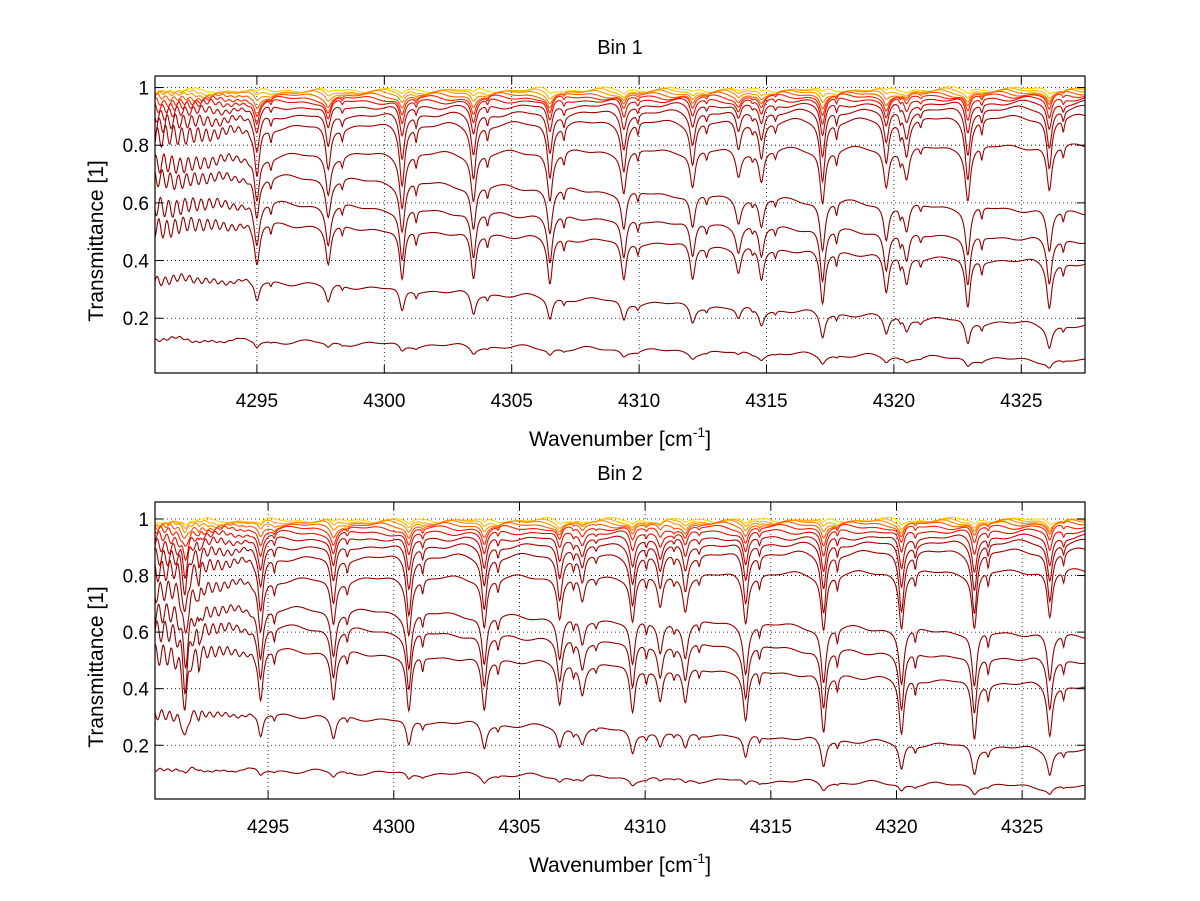 This screenshot has height=901, width=1200. What do you see at coordinates (771, 827) in the screenshot?
I see `bin-2-xtick-label: 4315` at bounding box center [771, 827].